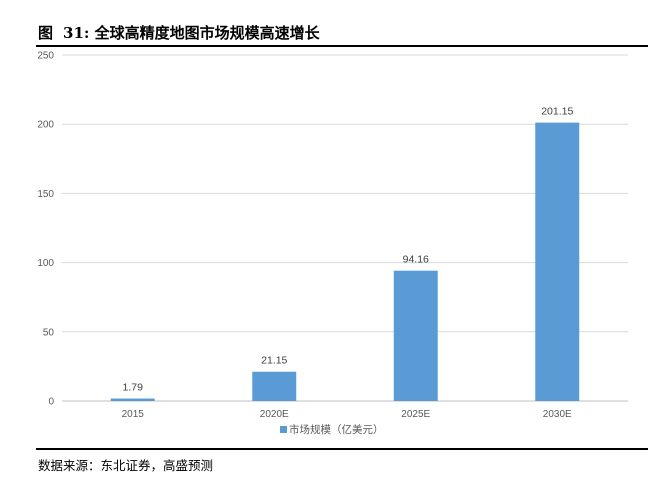  I want to click on figure-title-text: 全球高精度地图市场规模高速增长, so click(207, 33).